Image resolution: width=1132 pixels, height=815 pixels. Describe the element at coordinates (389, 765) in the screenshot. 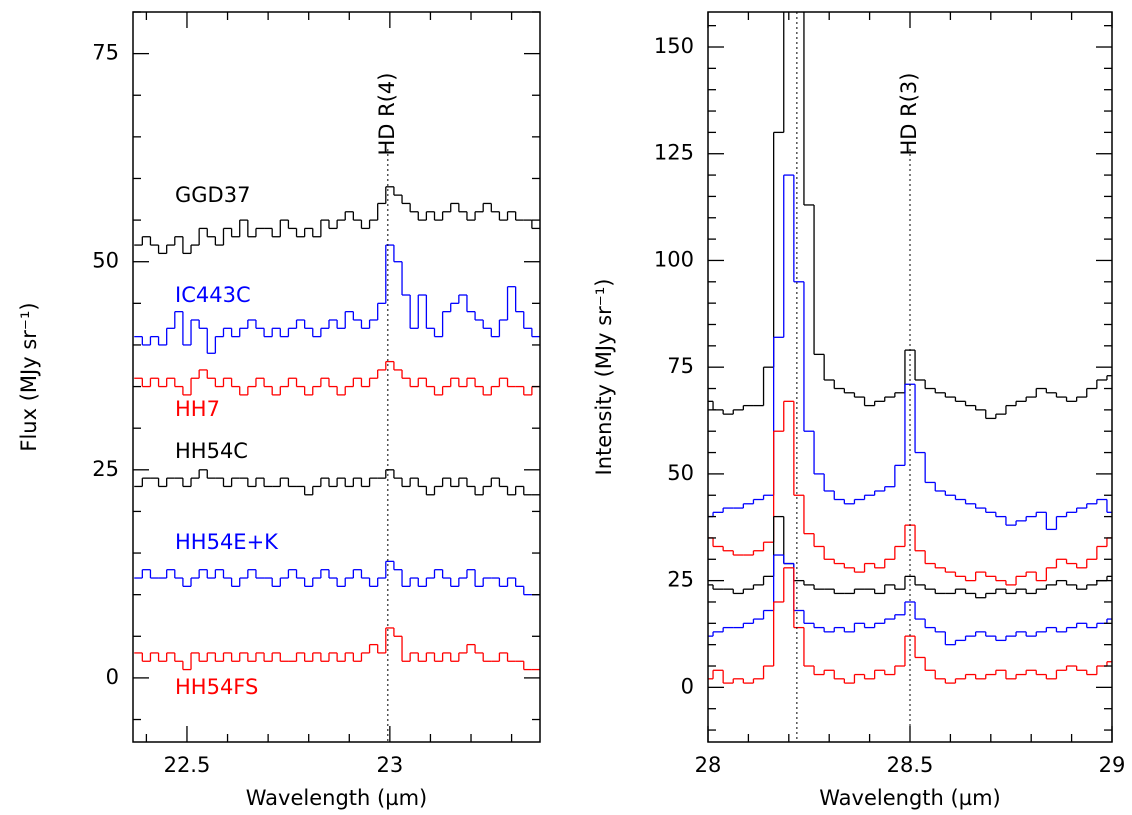

I see `x-tick-label: 23` at that location.